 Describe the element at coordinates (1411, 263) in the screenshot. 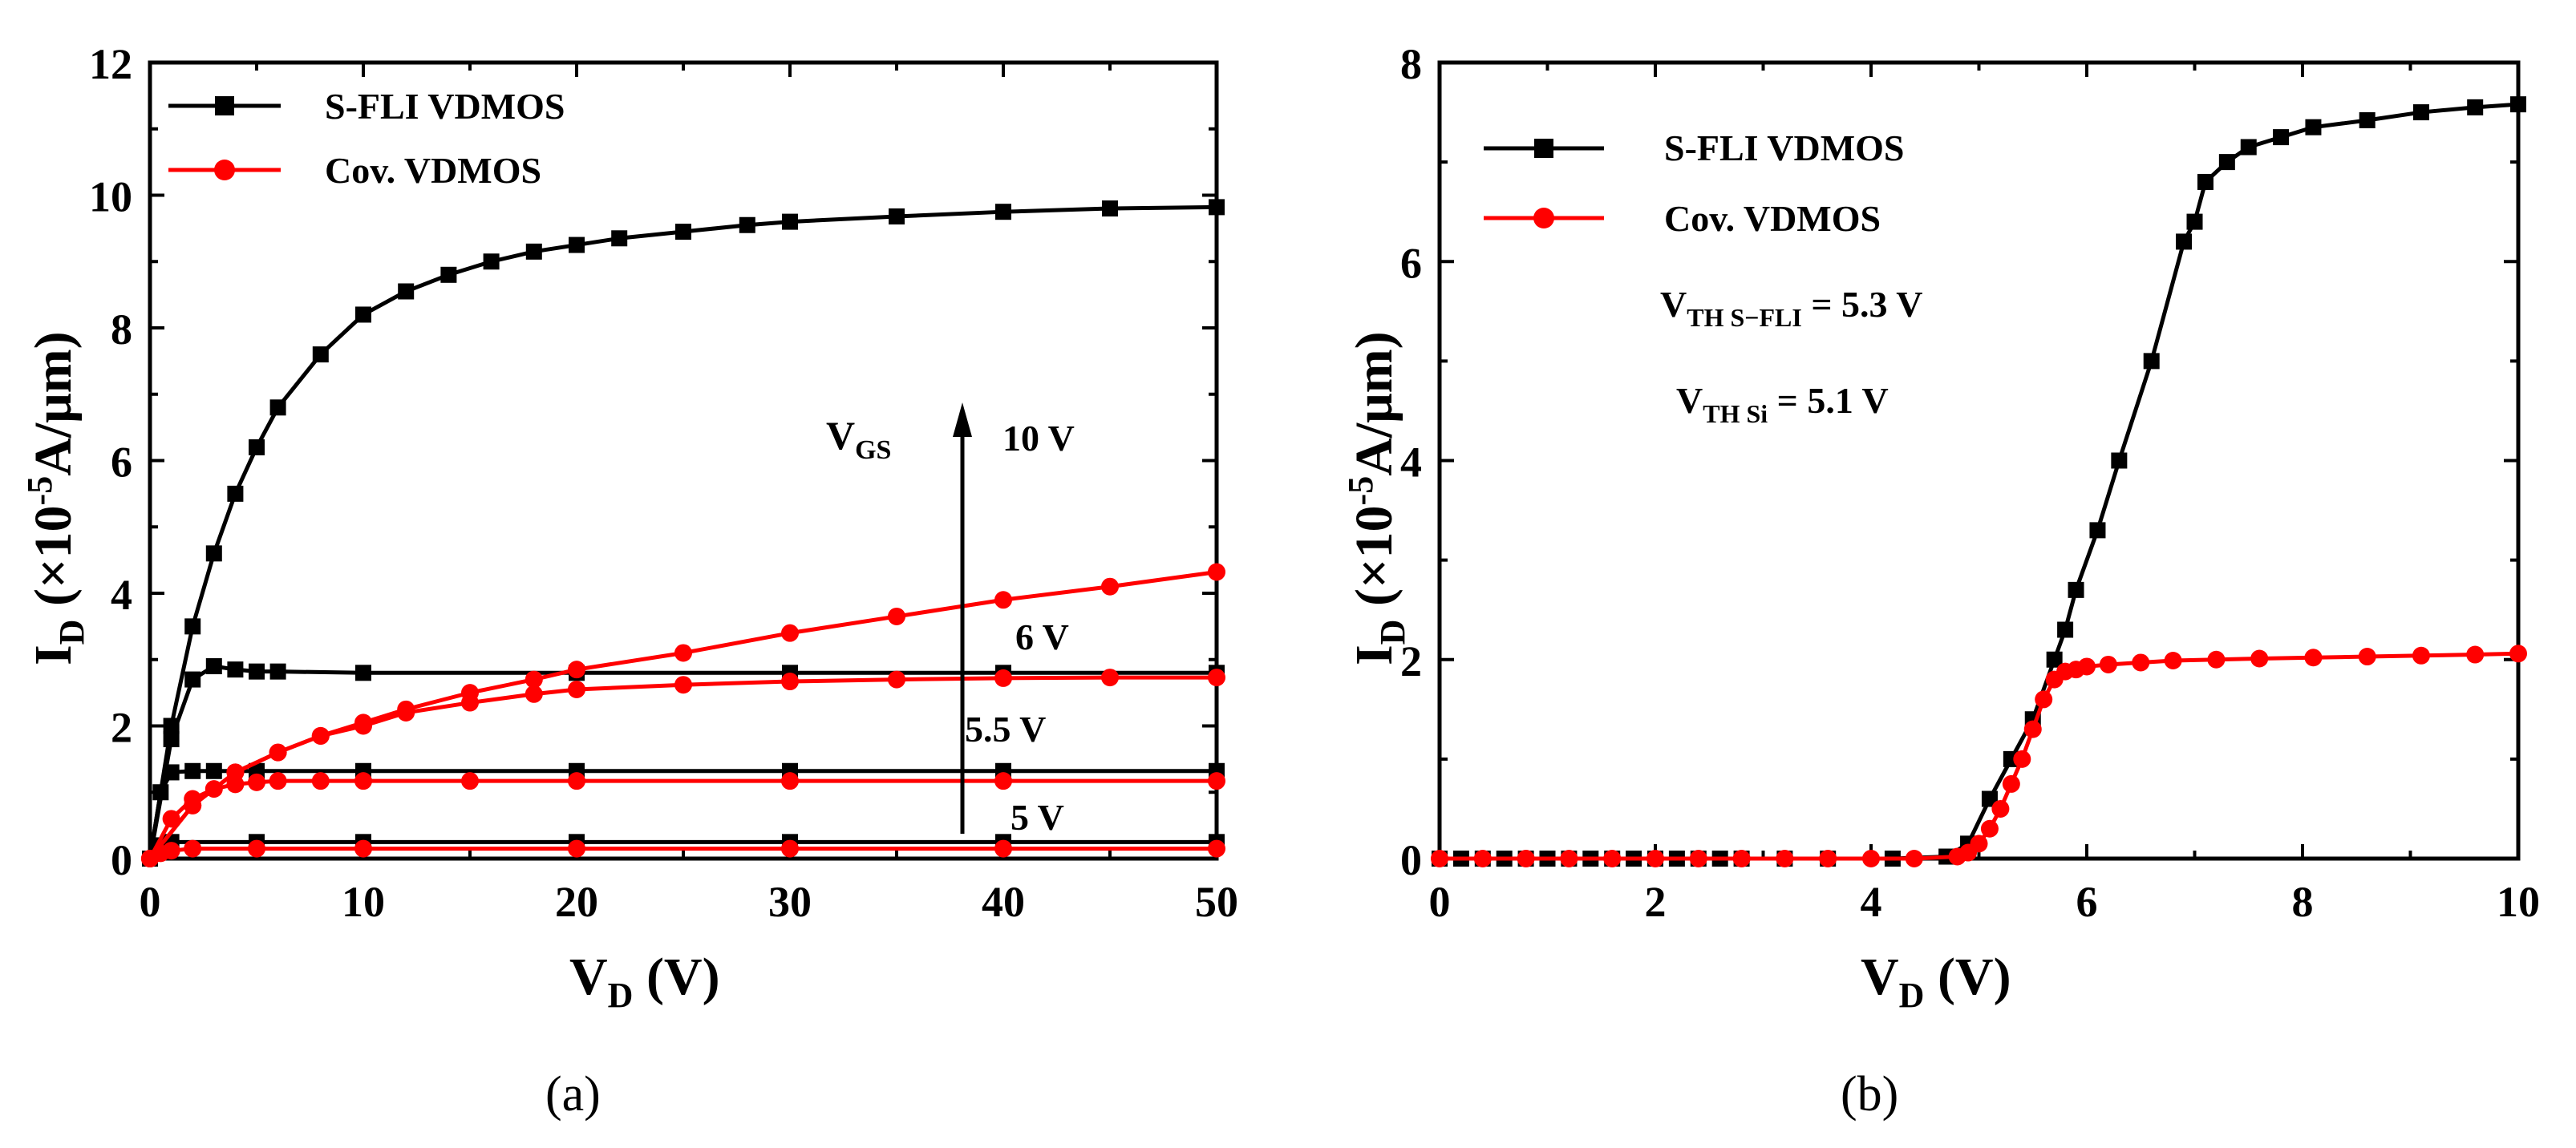

I see `y-tick-label: 6` at that location.